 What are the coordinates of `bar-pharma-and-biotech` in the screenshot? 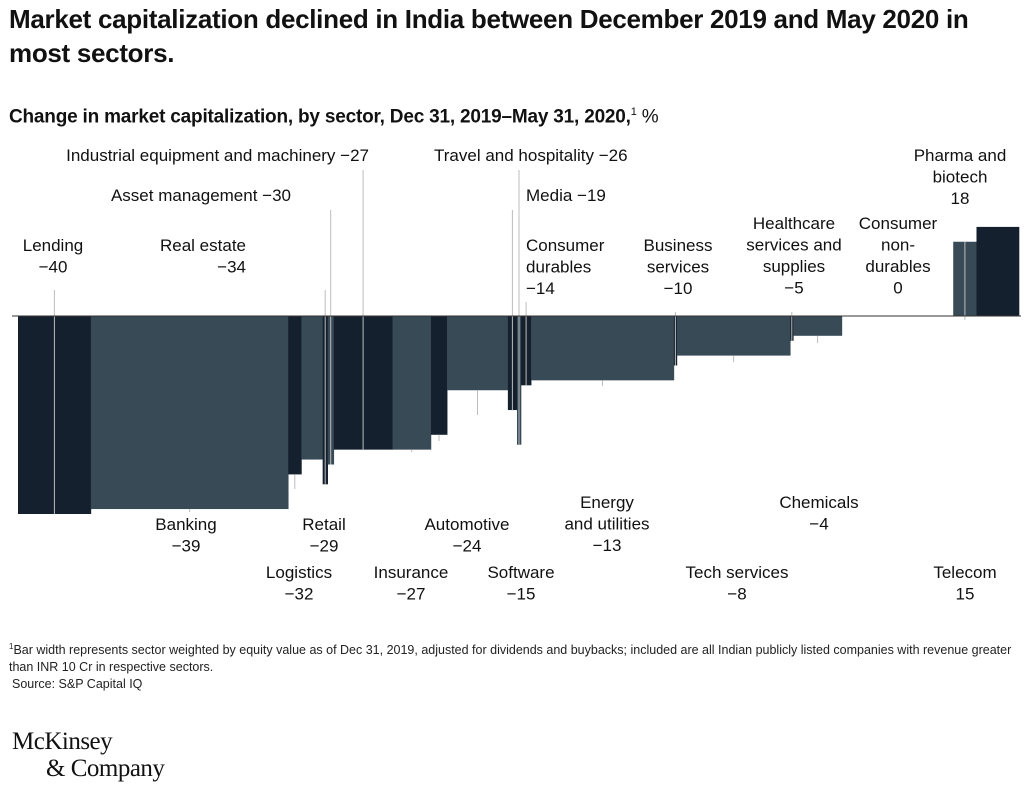 It's located at (998, 271).